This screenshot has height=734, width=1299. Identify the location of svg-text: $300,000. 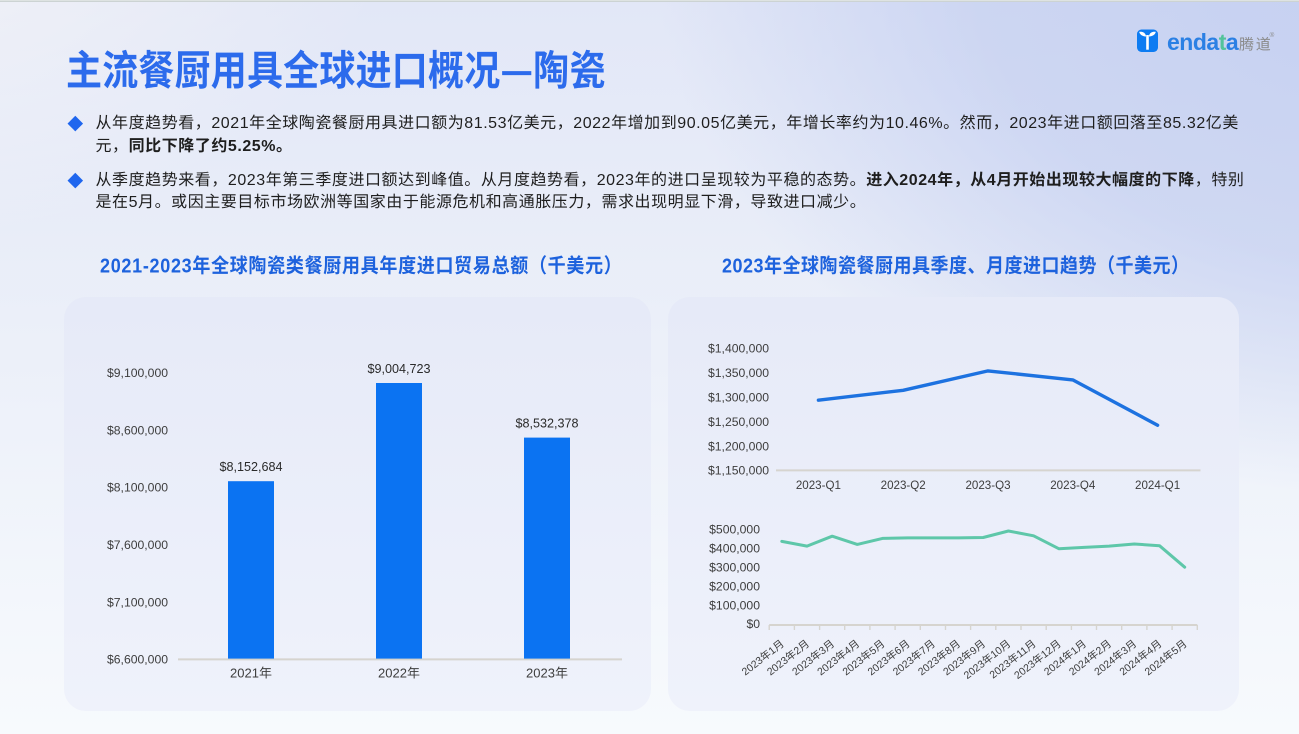
(734, 567).